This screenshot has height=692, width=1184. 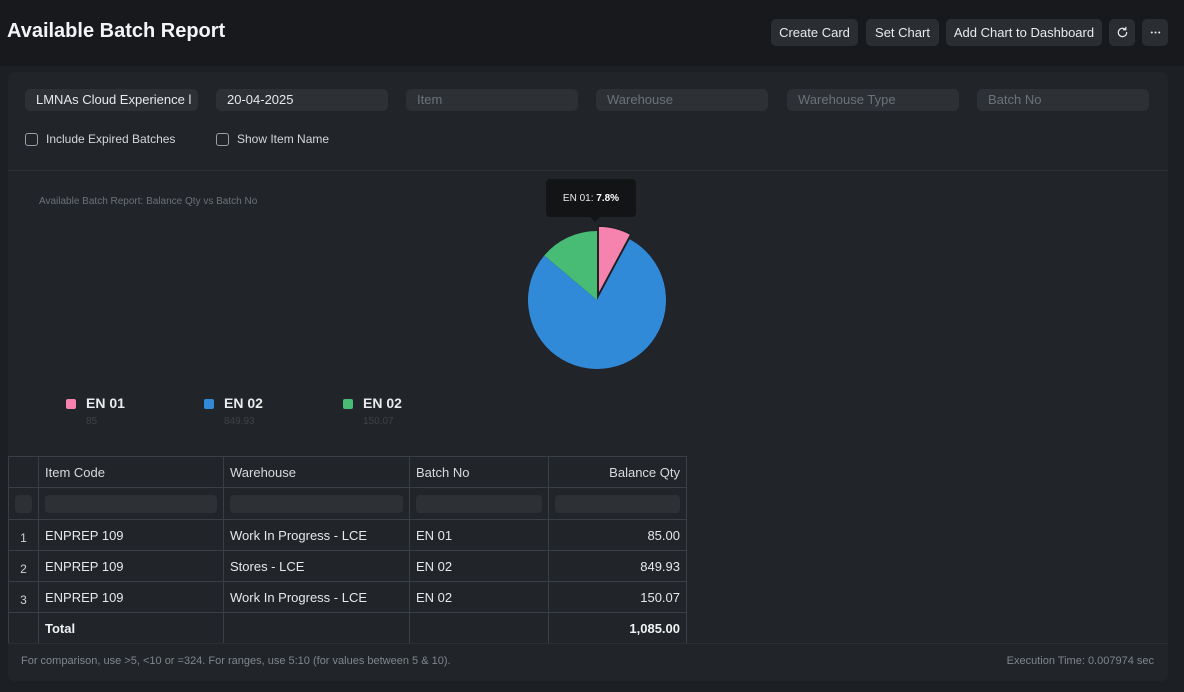 I want to click on warehouse-filter-cell, so click(x=316, y=503).